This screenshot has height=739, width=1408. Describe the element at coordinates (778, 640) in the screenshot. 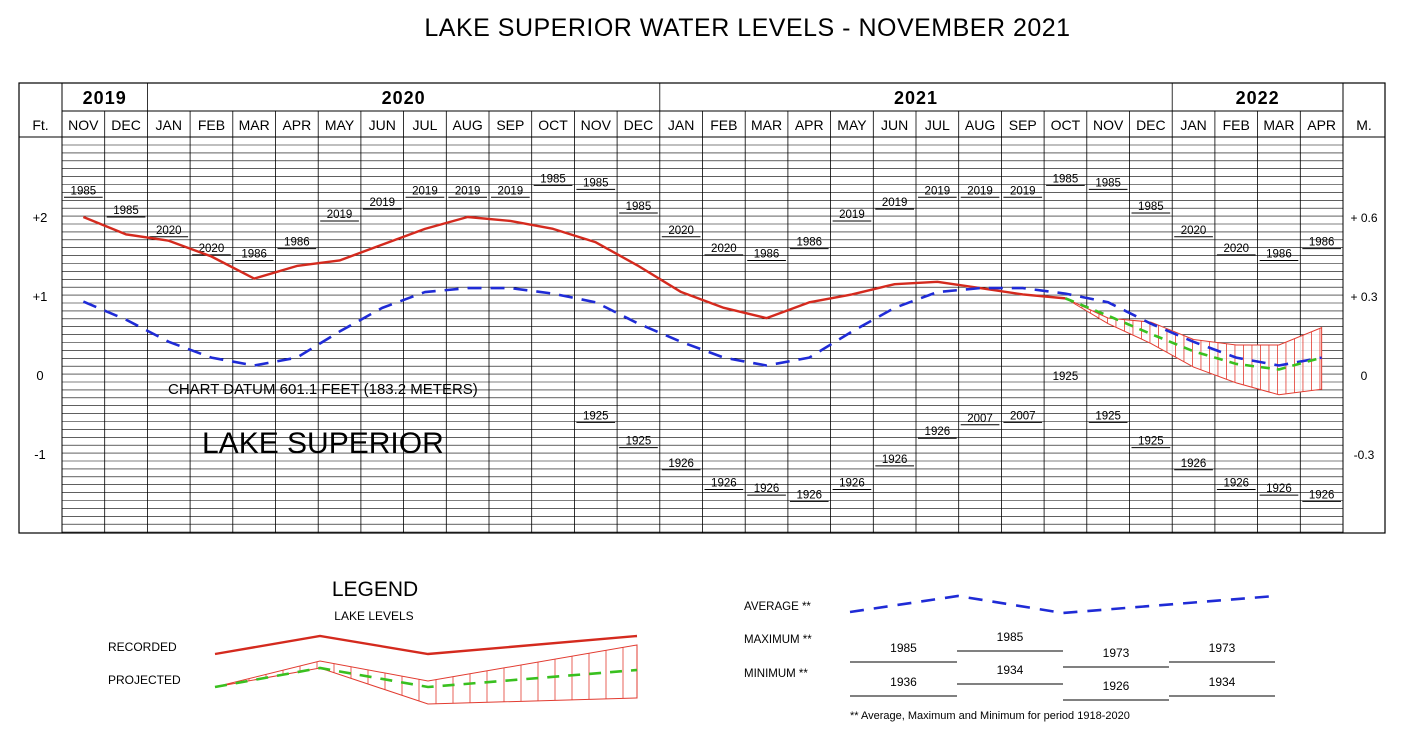

I see `legend-maximum-label: MAXIMUM **` at that location.